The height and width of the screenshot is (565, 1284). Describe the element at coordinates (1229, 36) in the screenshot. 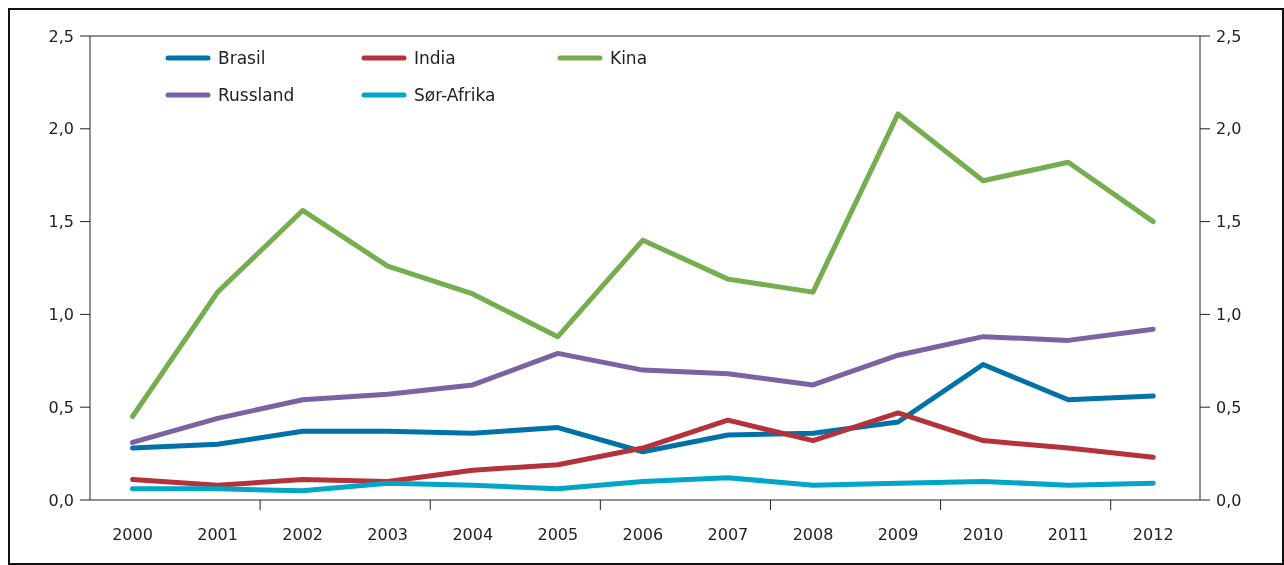

I see `y2-tick-label: 2,5` at that location.